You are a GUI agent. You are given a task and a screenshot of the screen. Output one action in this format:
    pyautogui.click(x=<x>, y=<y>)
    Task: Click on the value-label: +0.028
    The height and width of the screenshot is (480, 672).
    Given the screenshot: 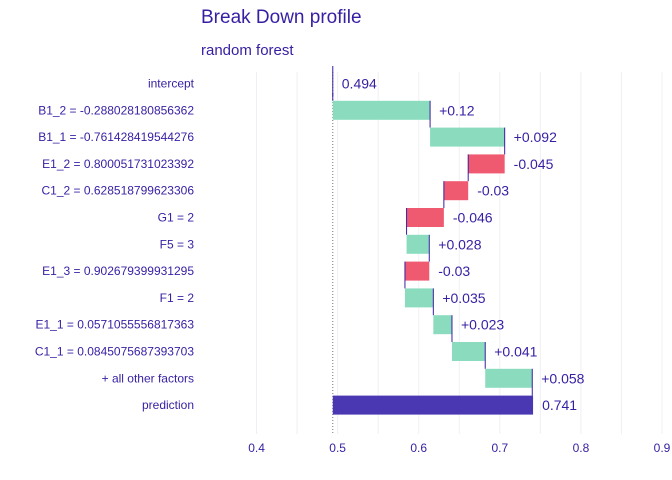 What is the action you would take?
    pyautogui.click(x=459, y=244)
    